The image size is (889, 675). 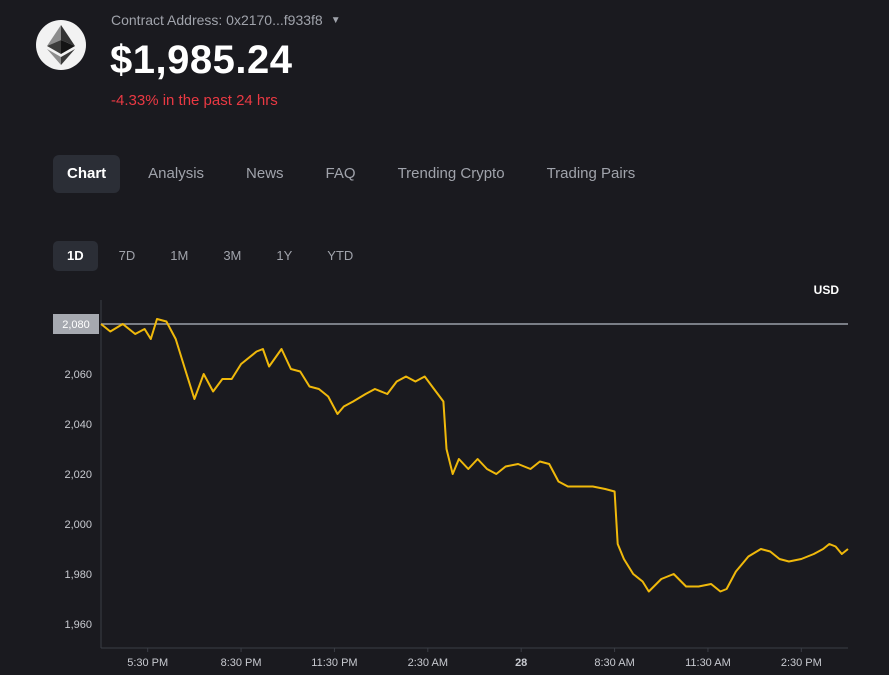 I want to click on contract-address-text: Contract Address: 0x2170...f933f8, so click(x=217, y=20).